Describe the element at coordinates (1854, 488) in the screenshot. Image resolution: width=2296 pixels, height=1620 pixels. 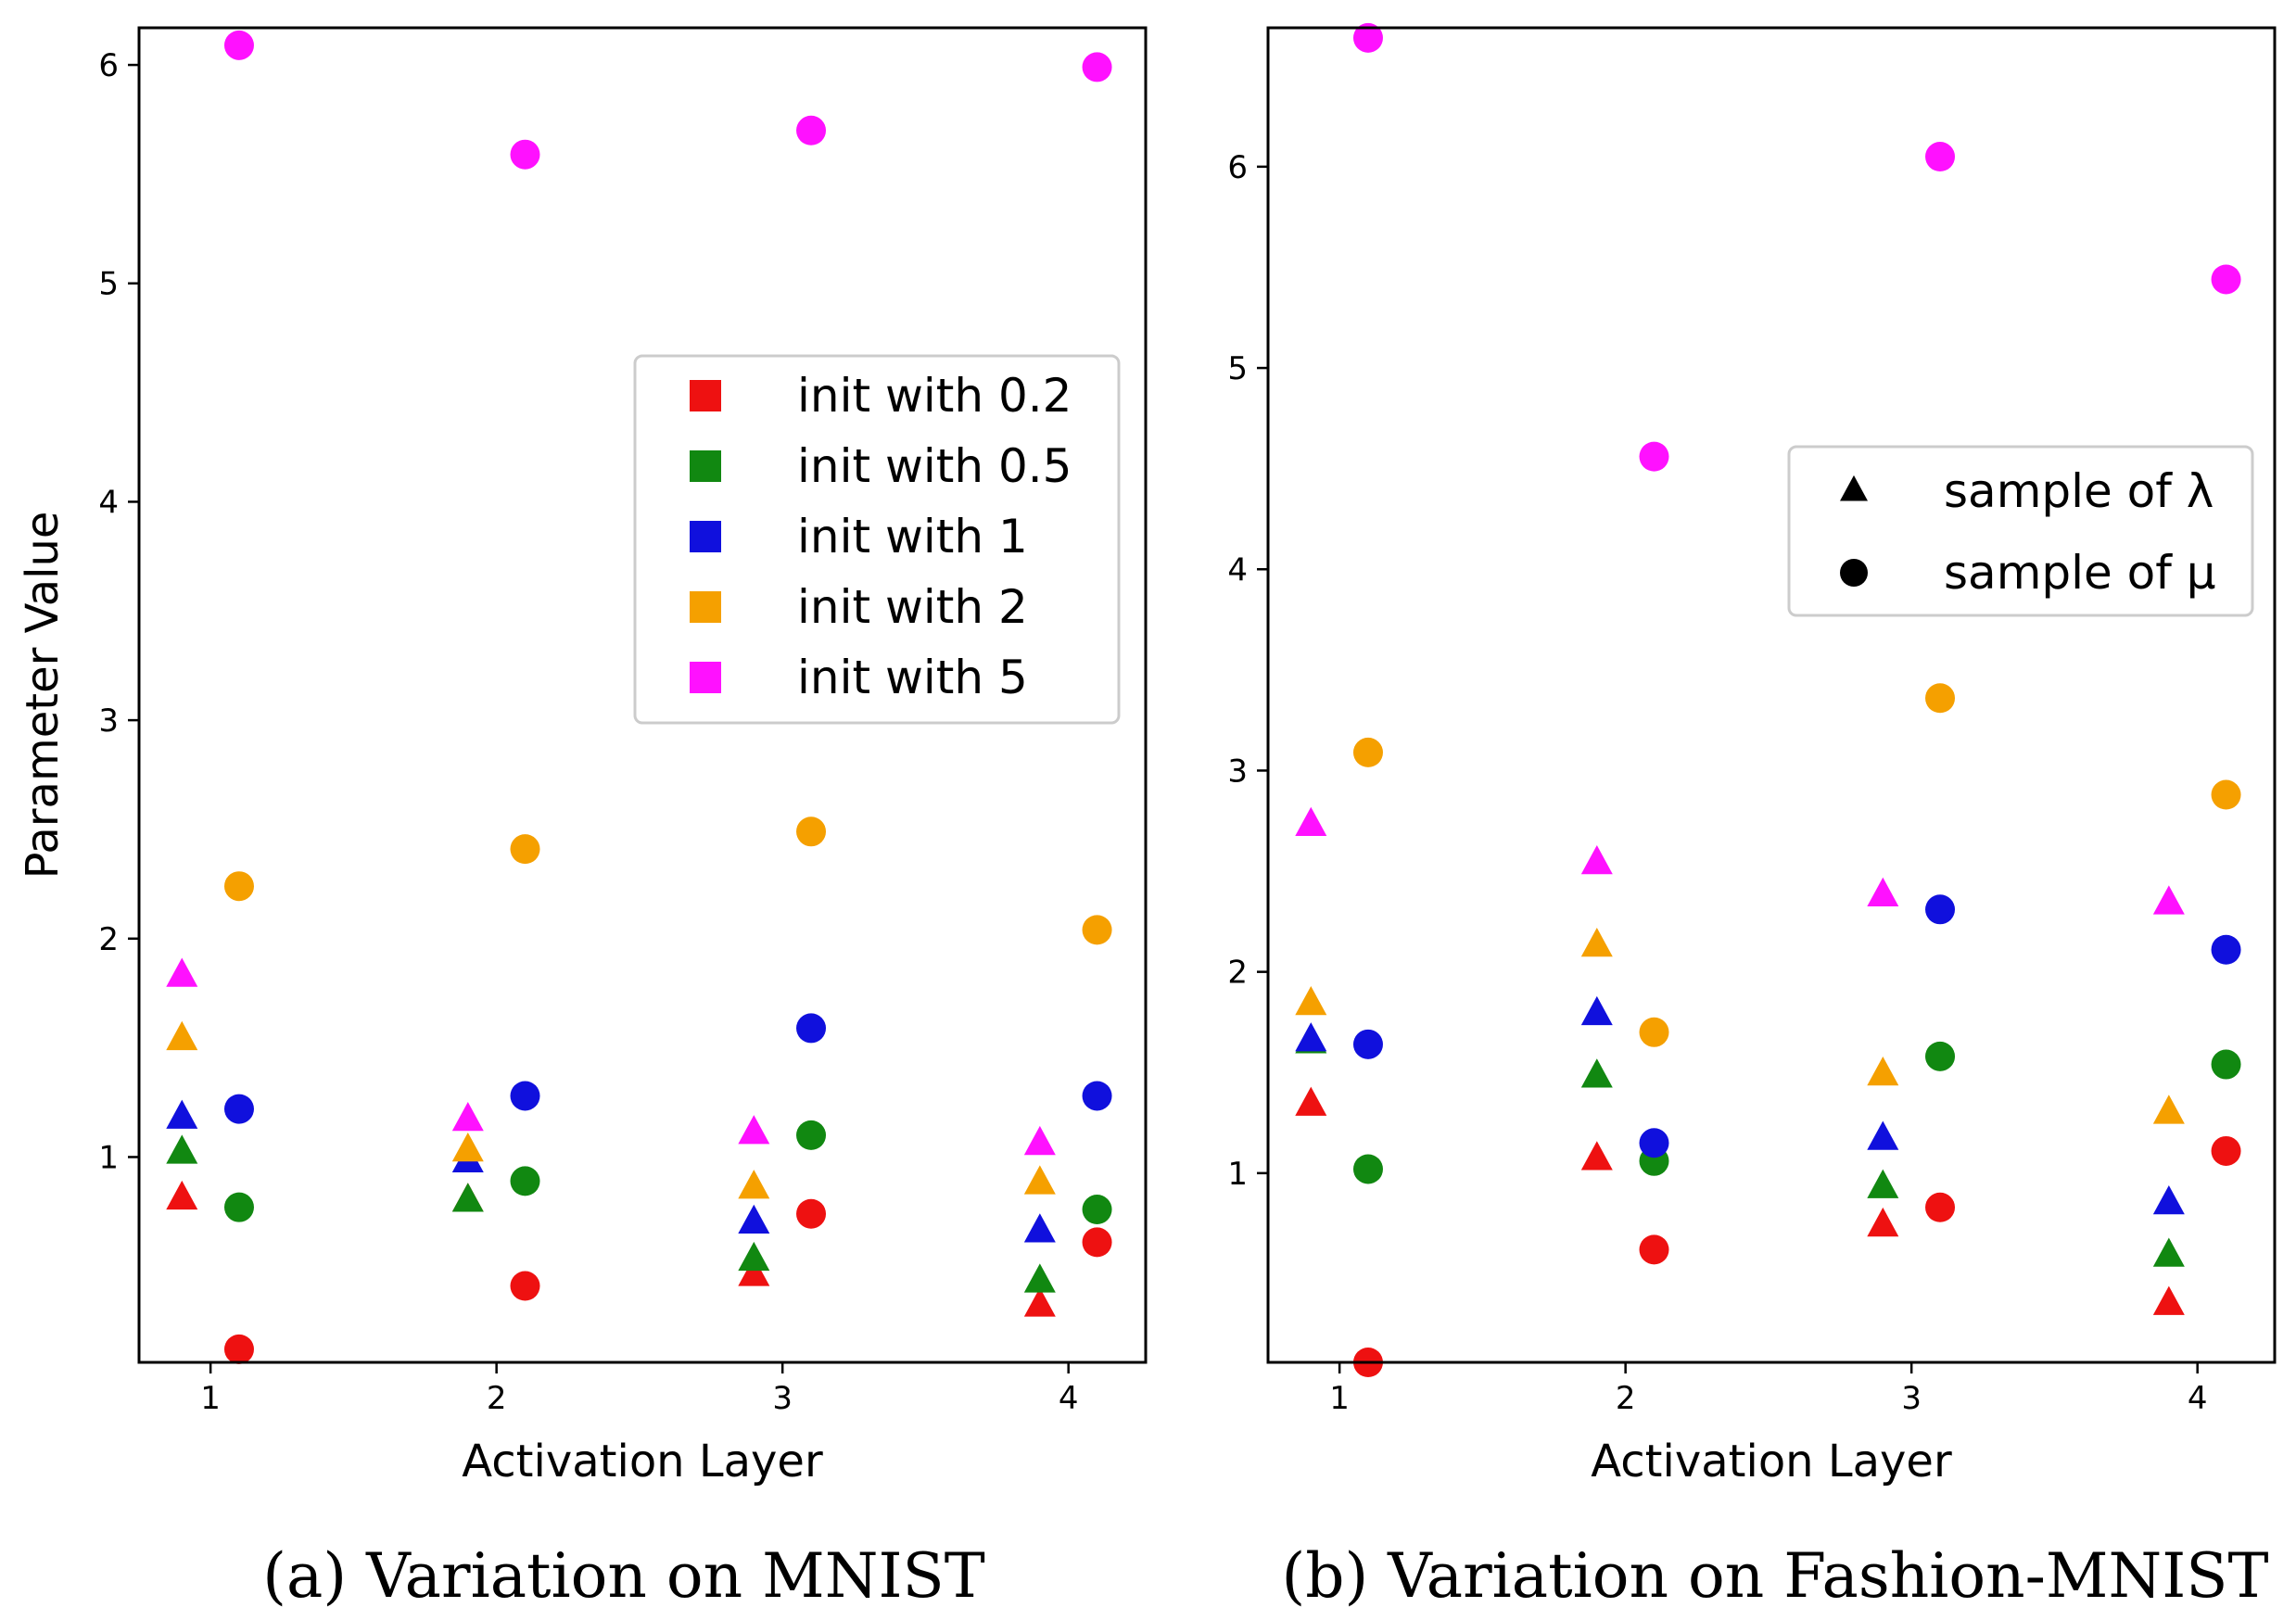
I see `panel-b-legend-marker-triangle` at that location.